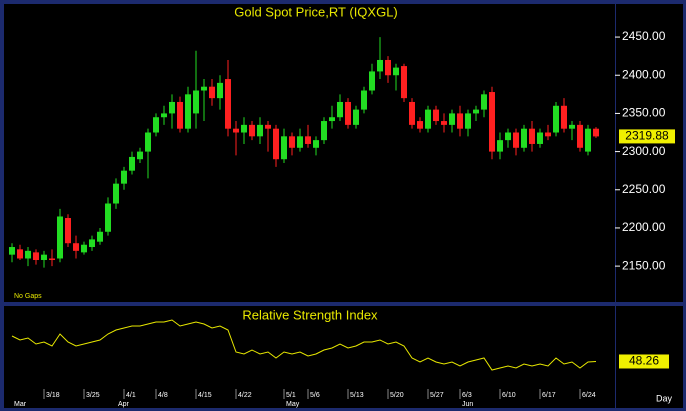 The width and height of the screenshot is (686, 411). I want to click on month-label: Mar, so click(20, 404).